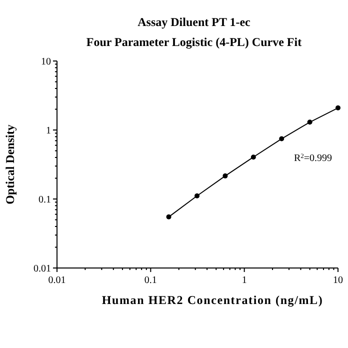 The image size is (348, 348). What do you see at coordinates (48, 131) in the screenshot?
I see `y-tick-label: 1` at bounding box center [48, 131].